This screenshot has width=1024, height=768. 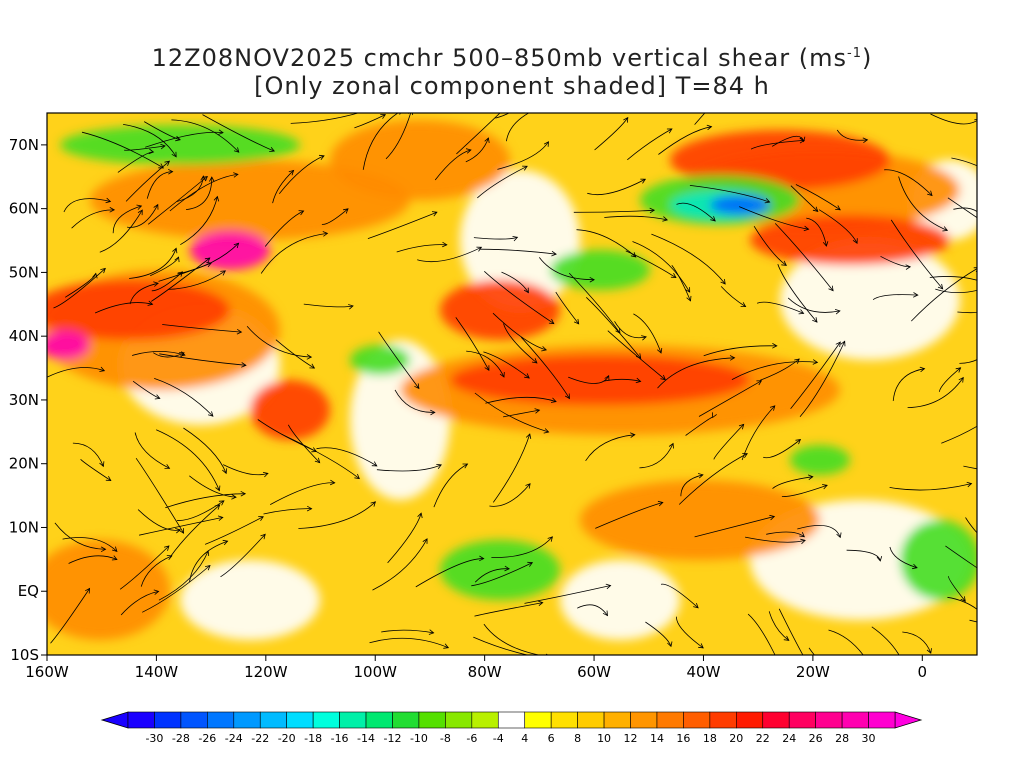 What do you see at coordinates (24, 209) in the screenshot?
I see `lat-tick-label-7: 60N` at bounding box center [24, 209].